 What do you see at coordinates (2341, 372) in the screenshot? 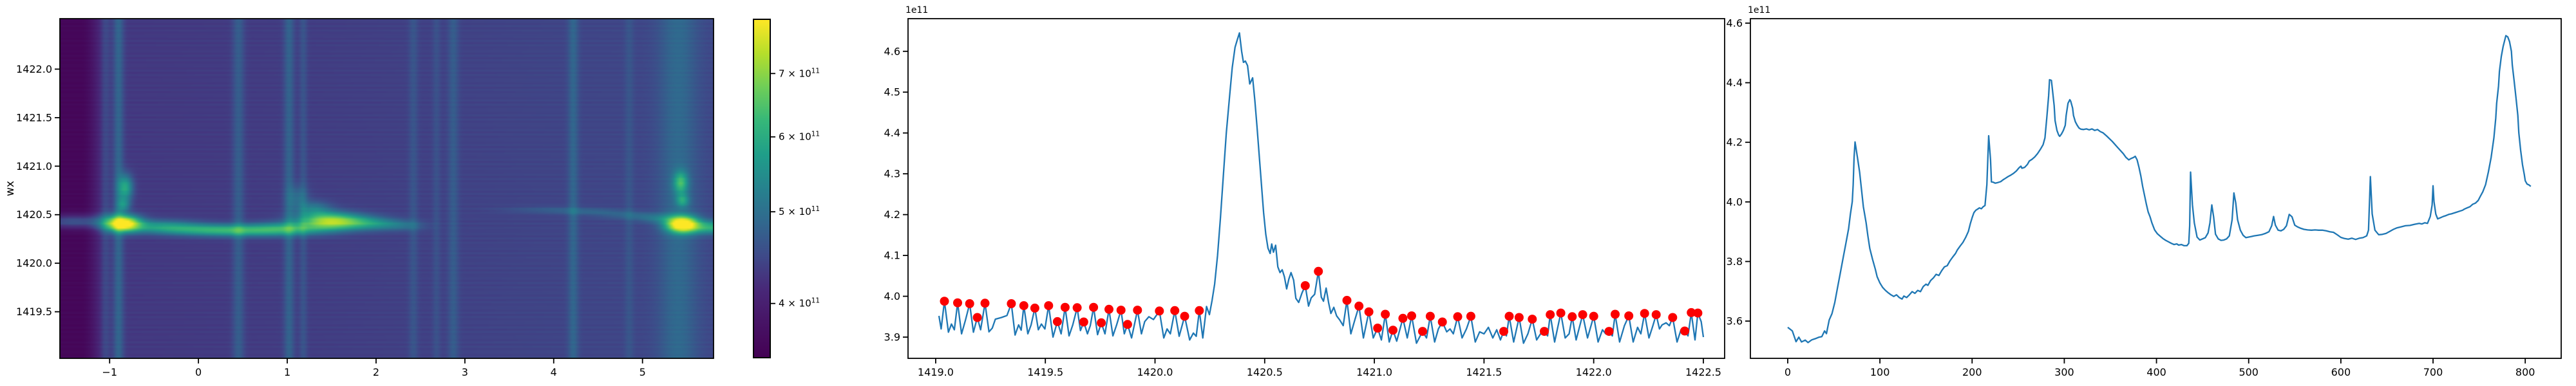
I see `x-tick-label: 600` at bounding box center [2341, 372].